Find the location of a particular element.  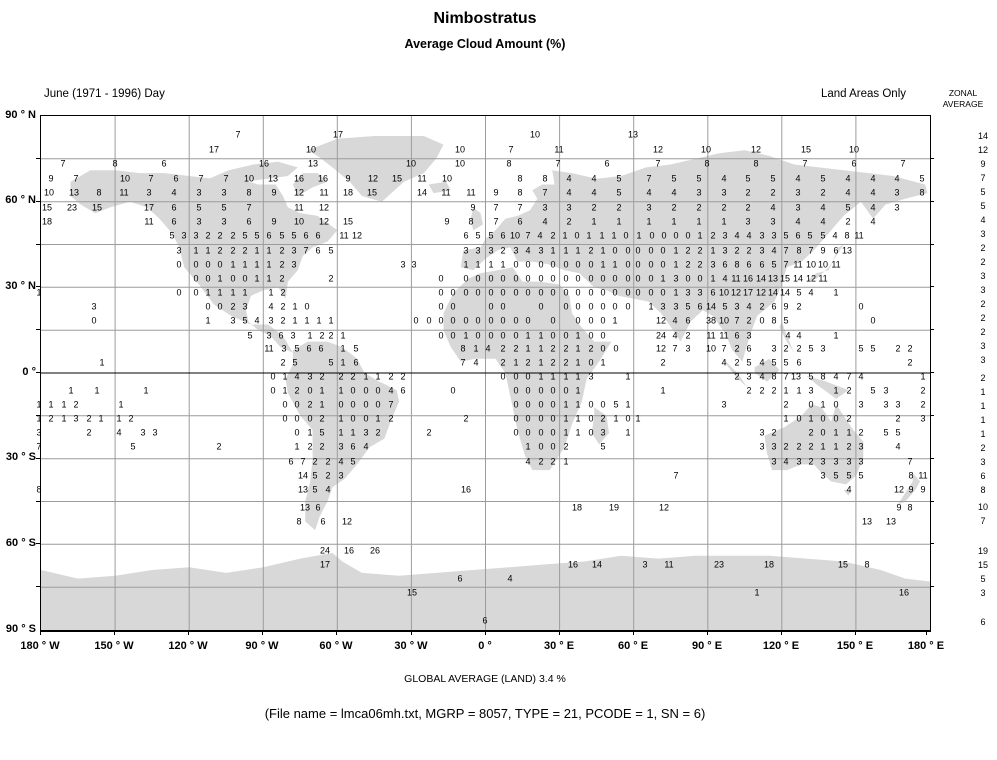

zonal-header-line1: ZONAL is located at coordinates (963, 93).